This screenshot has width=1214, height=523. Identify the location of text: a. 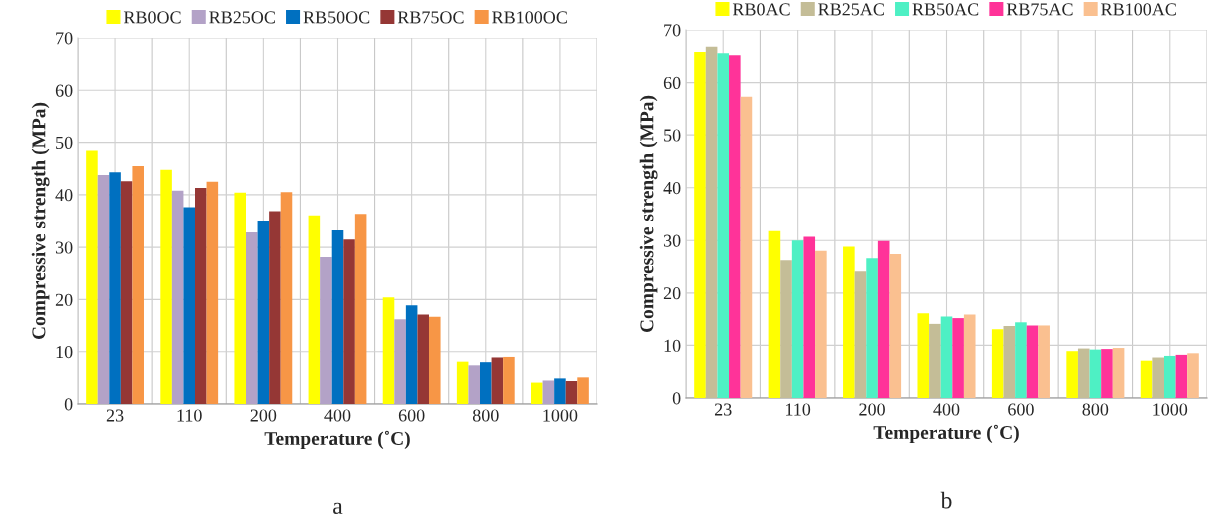
(338, 508).